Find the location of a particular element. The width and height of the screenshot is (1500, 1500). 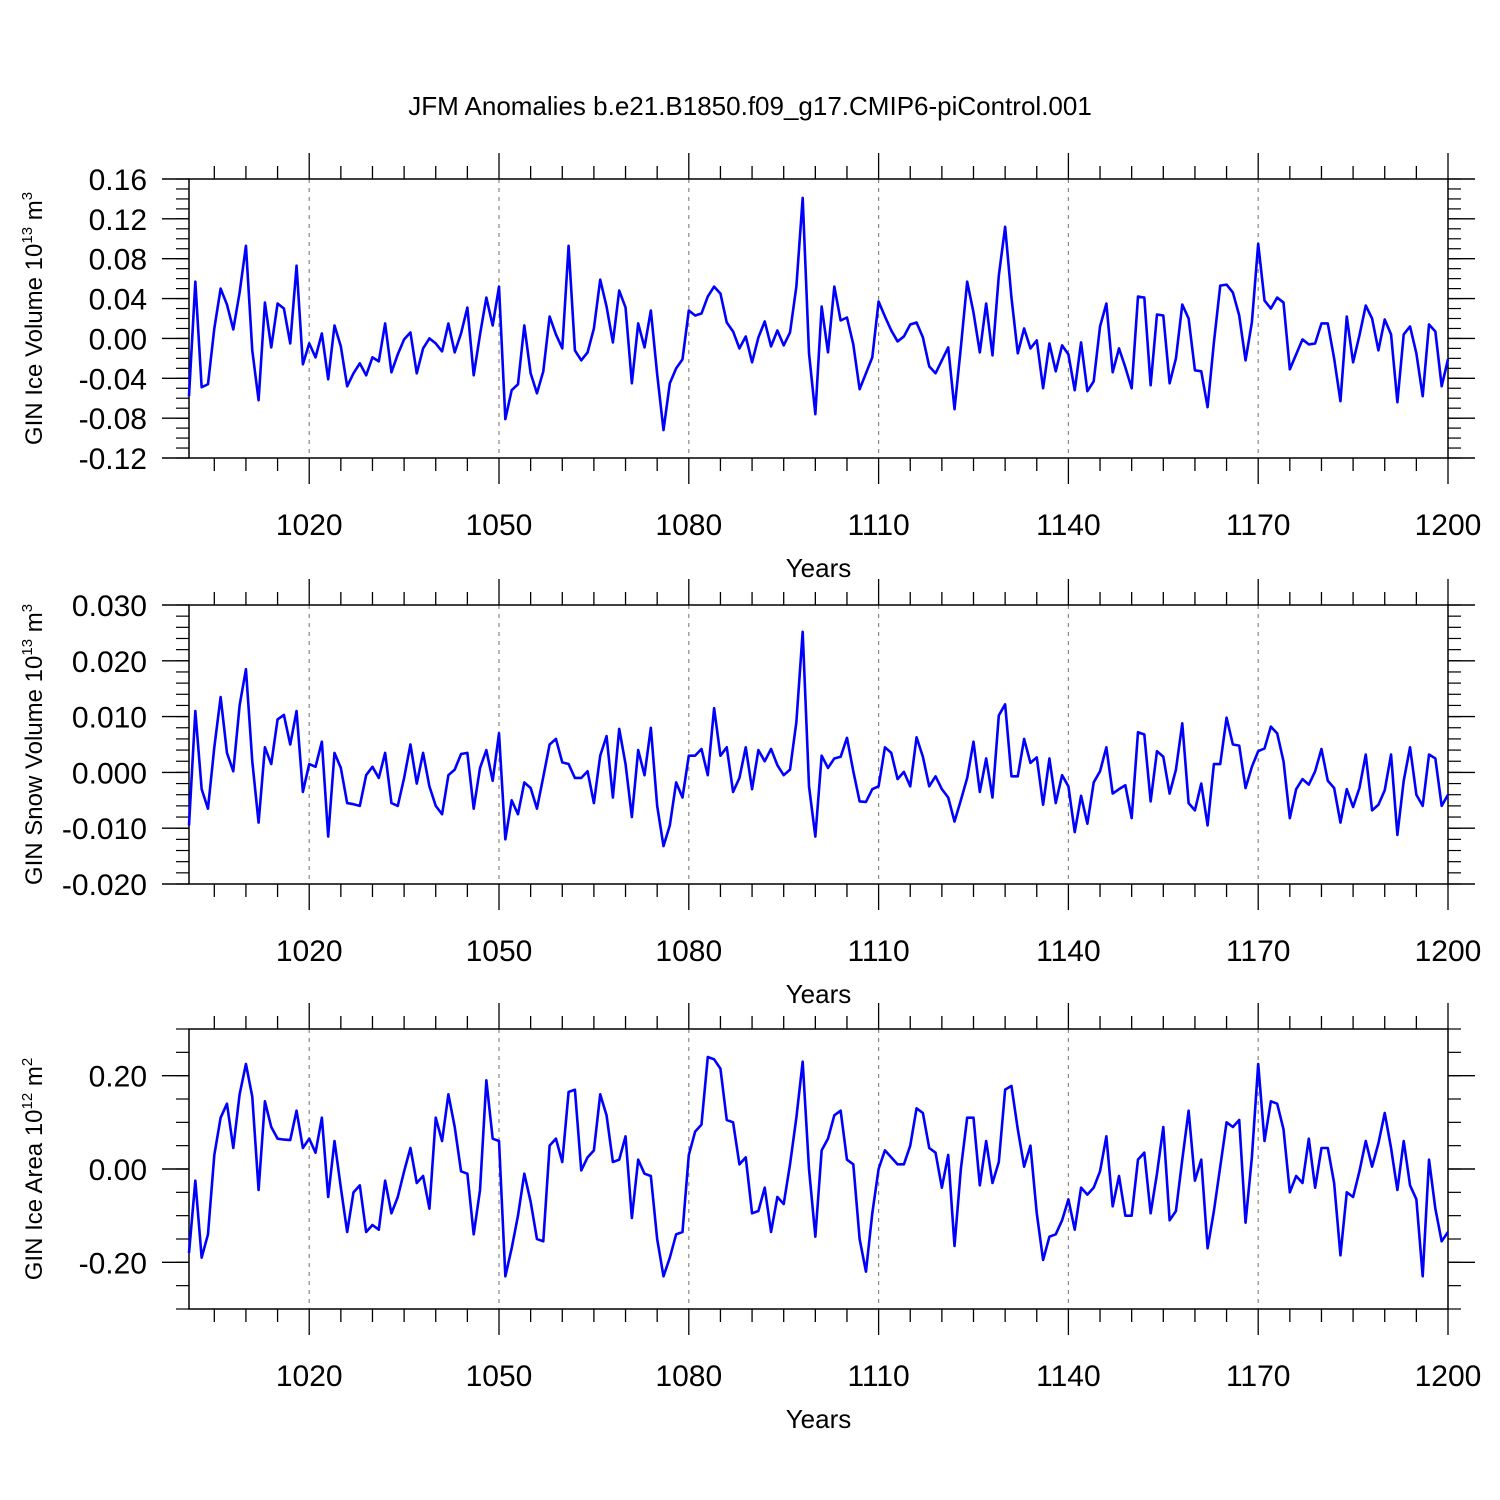

y-tick-label: -0.020 is located at coordinates (104, 885).